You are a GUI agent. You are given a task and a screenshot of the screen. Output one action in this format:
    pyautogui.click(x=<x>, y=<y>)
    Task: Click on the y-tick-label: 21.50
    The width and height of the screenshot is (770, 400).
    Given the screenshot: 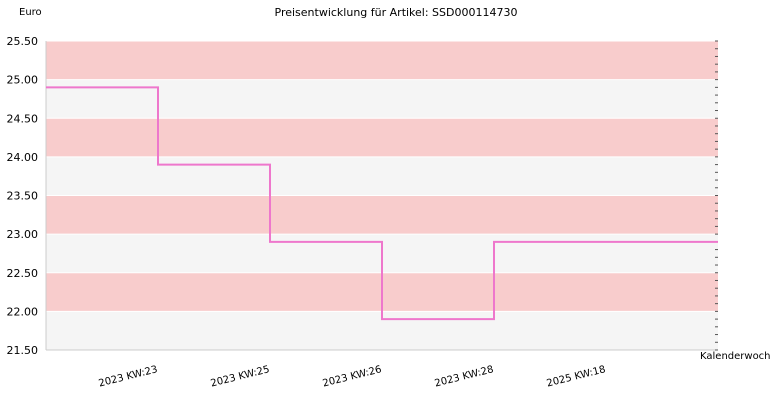 What is the action you would take?
    pyautogui.click(x=23, y=350)
    